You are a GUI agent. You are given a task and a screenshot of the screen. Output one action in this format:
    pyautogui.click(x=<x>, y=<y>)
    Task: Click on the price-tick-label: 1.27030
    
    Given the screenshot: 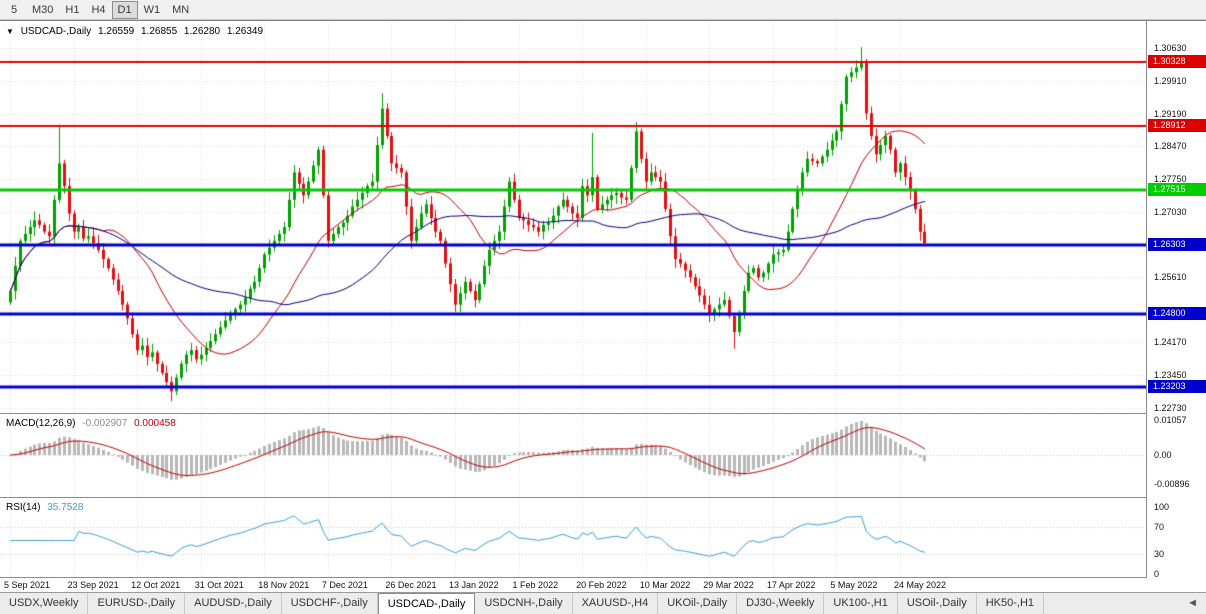 What is the action you would take?
    pyautogui.click(x=1170, y=212)
    